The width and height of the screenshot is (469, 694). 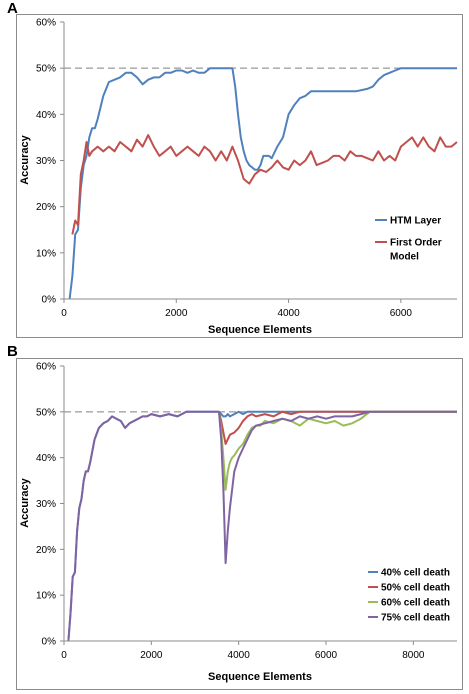 What do you see at coordinates (415, 221) in the screenshot?
I see `legend-label: HTM Layer` at bounding box center [415, 221].